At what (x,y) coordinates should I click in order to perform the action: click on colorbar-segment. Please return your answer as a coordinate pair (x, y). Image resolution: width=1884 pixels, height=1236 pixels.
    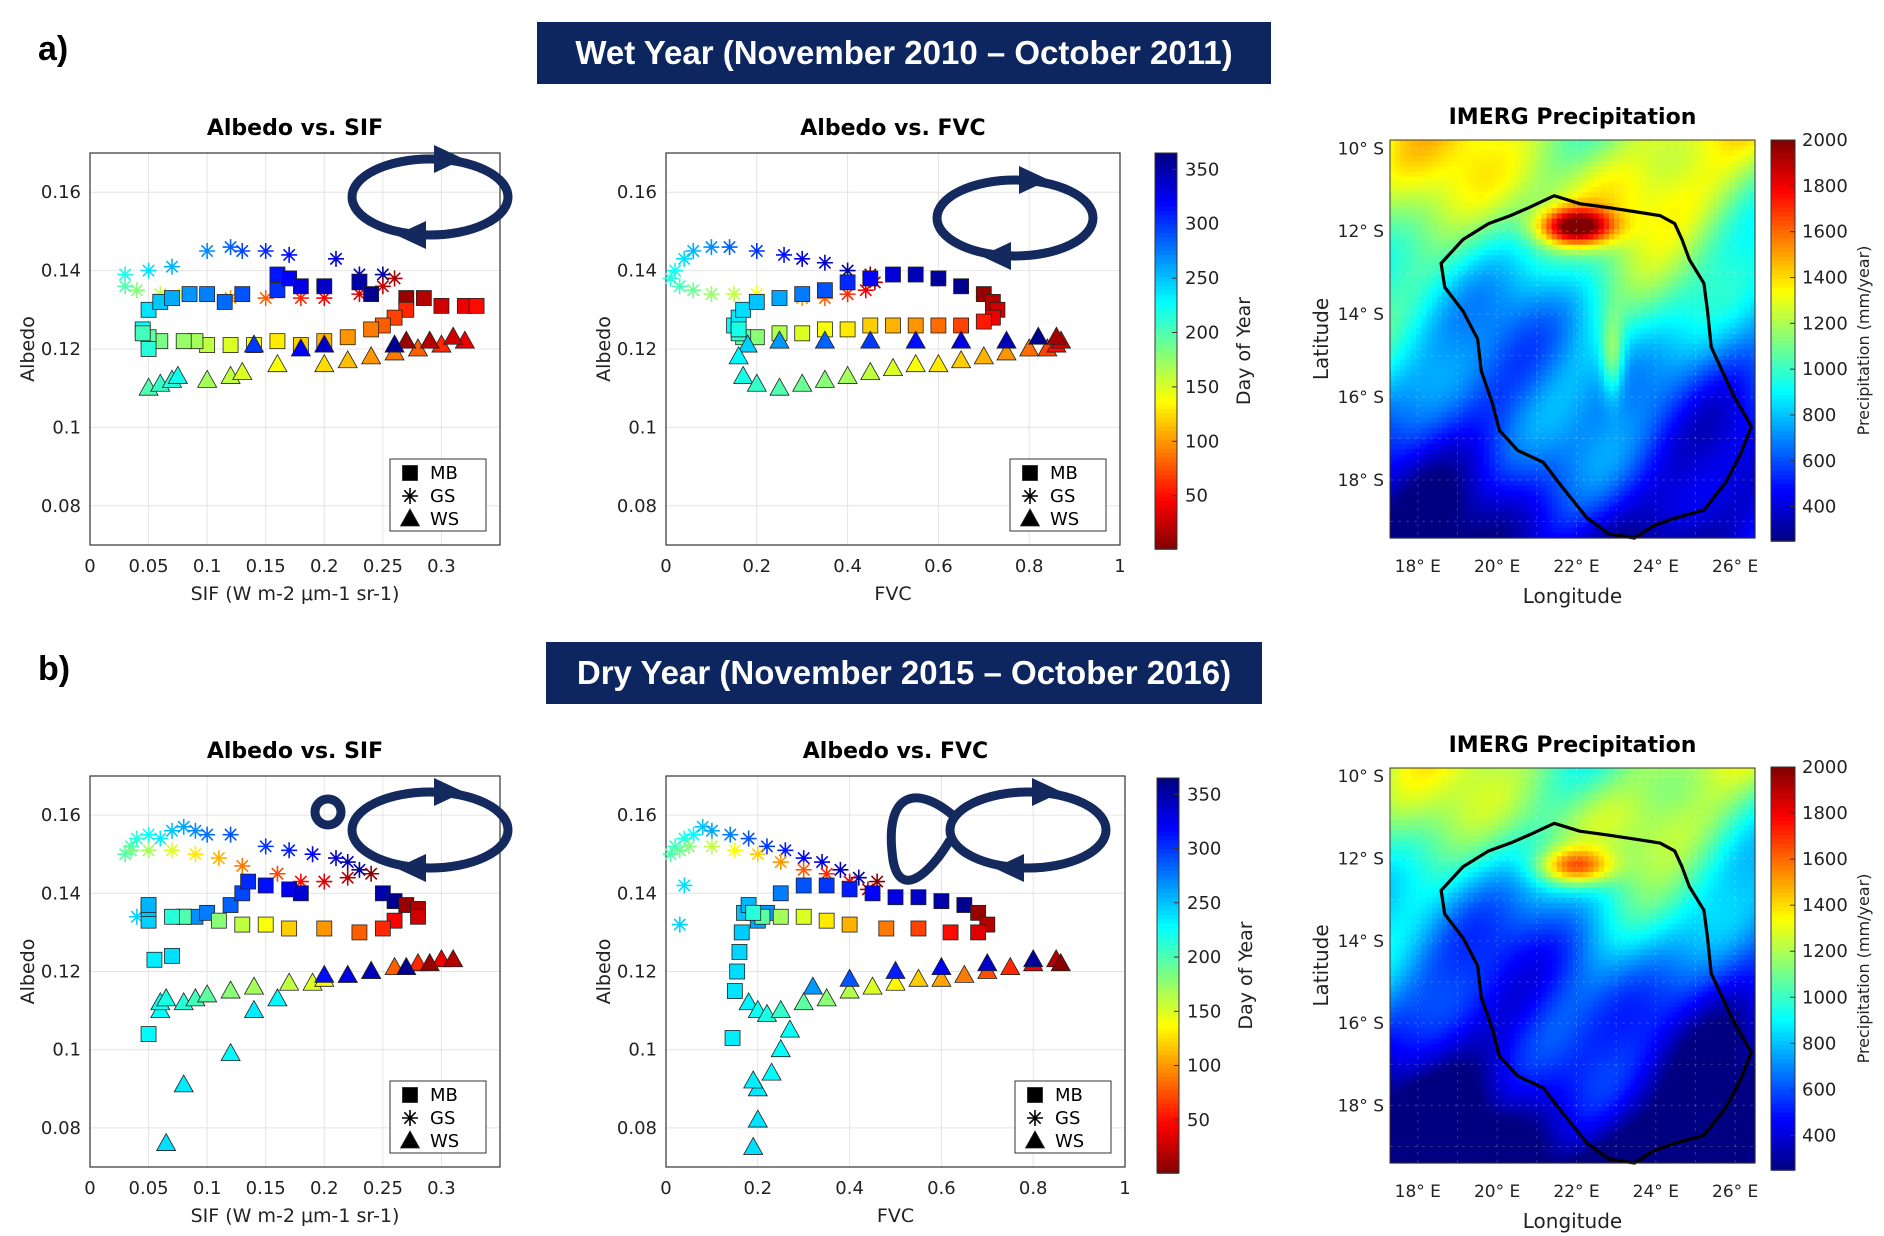
    Looking at the image, I should click on (1166, 486).